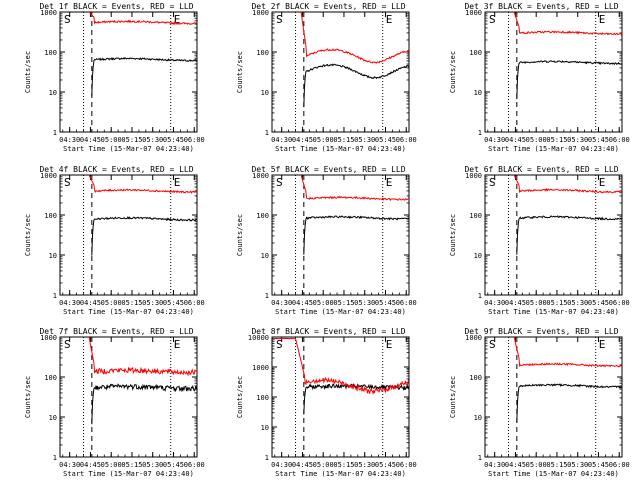 The height and width of the screenshot is (480, 640). What do you see at coordinates (116, 331) in the screenshot?
I see `panel-title: Det 7f BLACK = Events, RED = LLD` at bounding box center [116, 331].